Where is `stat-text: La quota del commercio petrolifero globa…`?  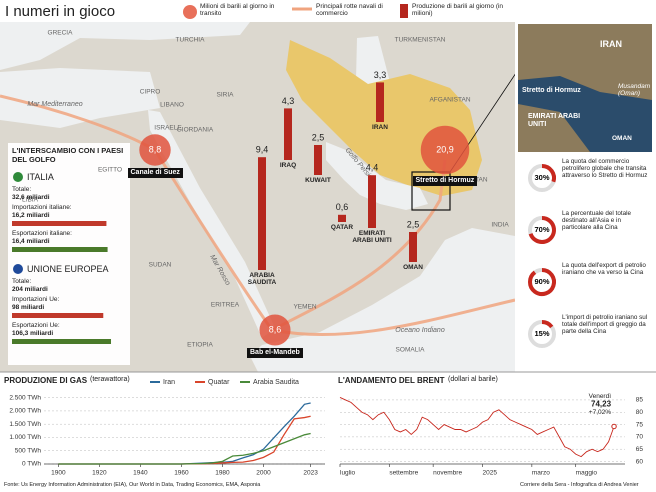
stat-text: La quota del commercio petrolifero globa… is located at coordinates (605, 169).